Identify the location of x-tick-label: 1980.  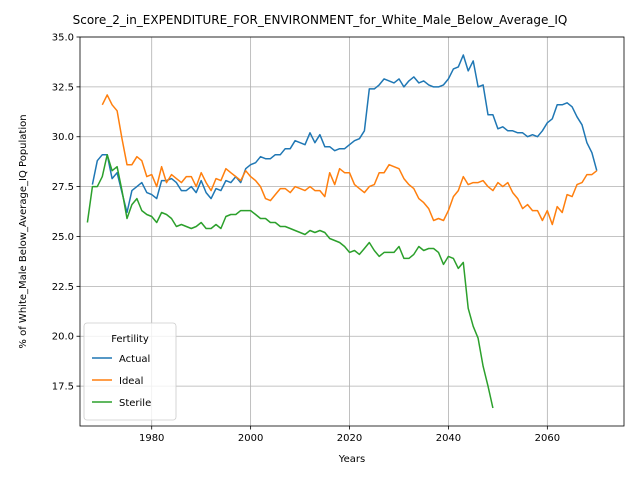
(151, 438).